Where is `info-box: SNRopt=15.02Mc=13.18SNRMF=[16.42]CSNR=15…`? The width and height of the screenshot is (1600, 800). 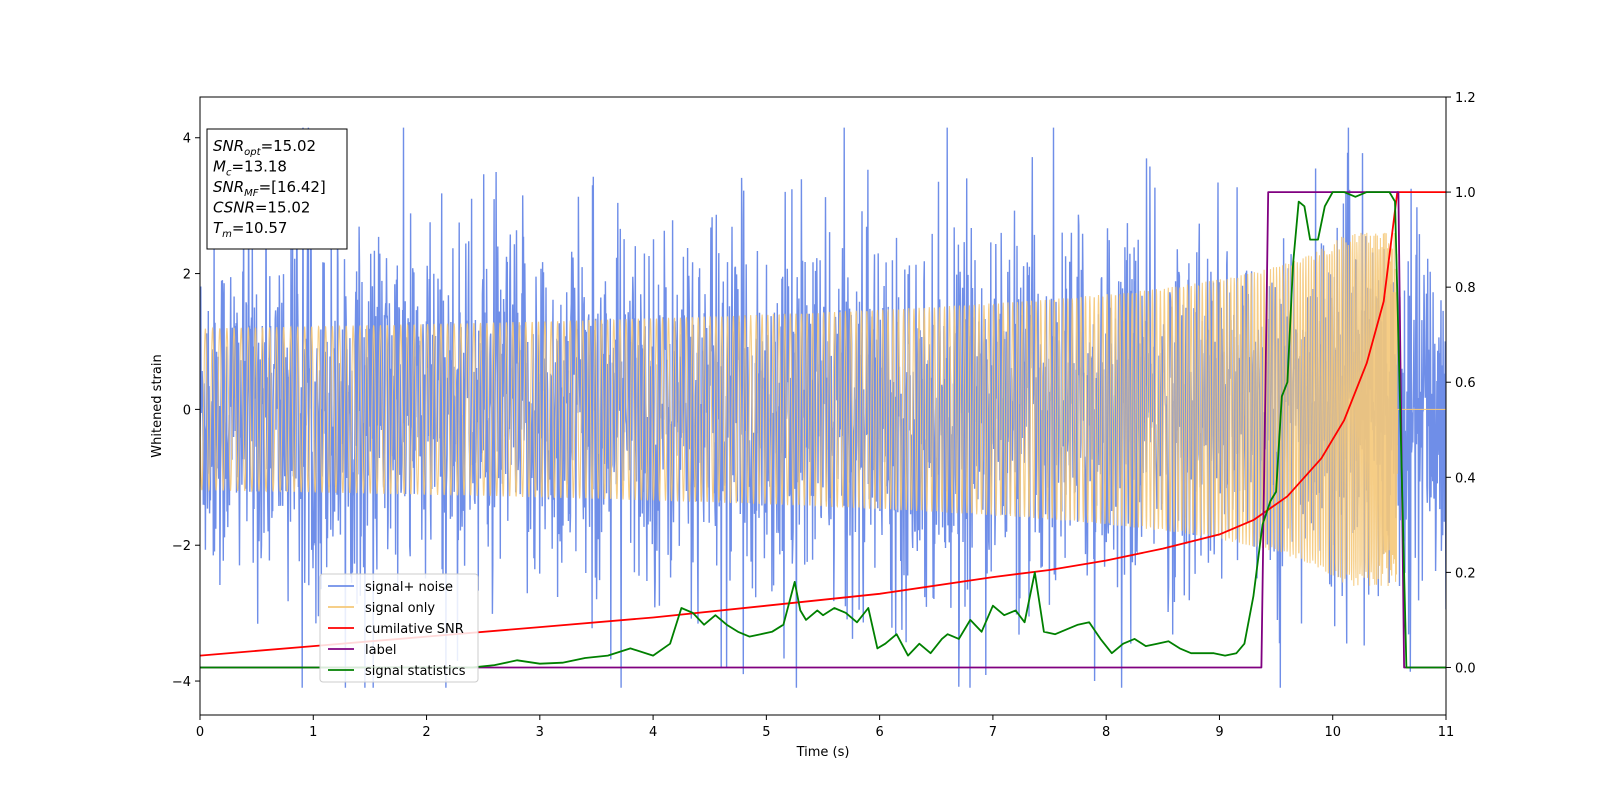
info-box: SNRopt=15.02Mc=13.18SNRMF=[16.42]CSNR=15… is located at coordinates (277, 189).